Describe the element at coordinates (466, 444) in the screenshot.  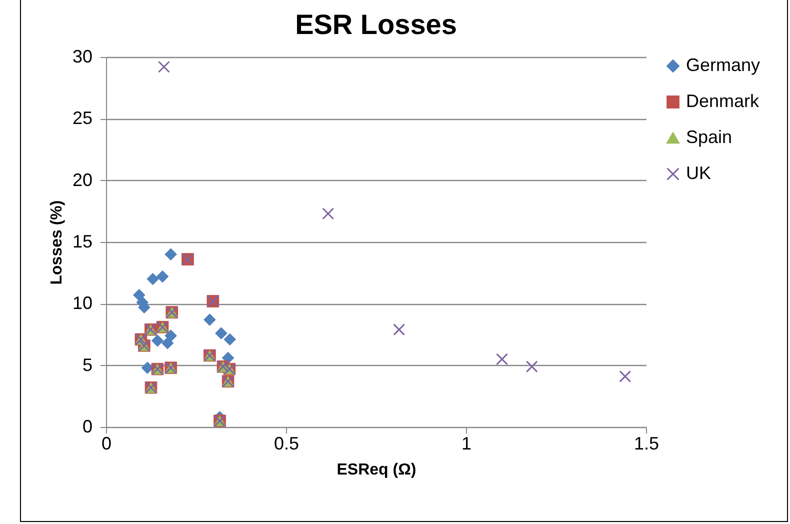
I see `x-tick-label: 1` at that location.